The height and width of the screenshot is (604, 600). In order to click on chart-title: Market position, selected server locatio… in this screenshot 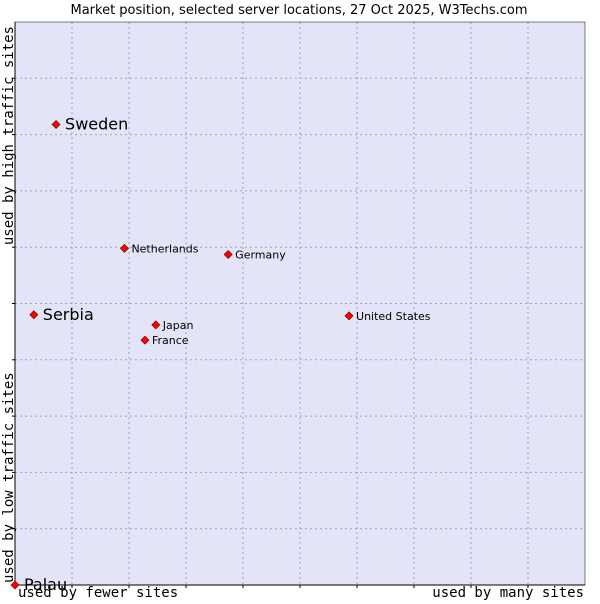, I will do `click(298, 10)`.